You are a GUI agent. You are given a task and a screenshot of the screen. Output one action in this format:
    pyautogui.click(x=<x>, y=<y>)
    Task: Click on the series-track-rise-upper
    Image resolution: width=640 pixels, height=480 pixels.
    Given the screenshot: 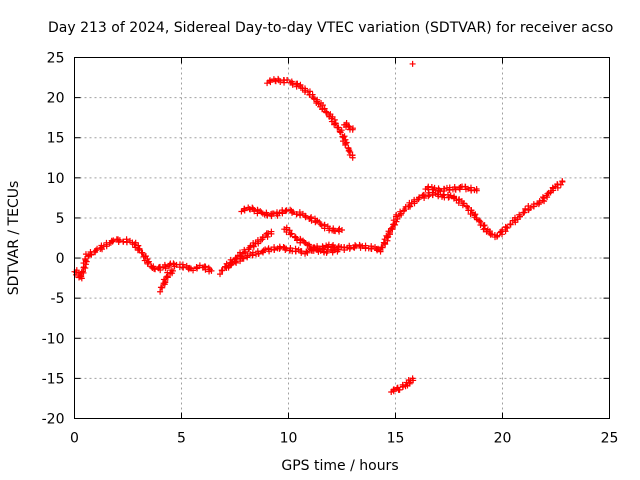 What is the action you would take?
    pyautogui.click(x=451, y=189)
    